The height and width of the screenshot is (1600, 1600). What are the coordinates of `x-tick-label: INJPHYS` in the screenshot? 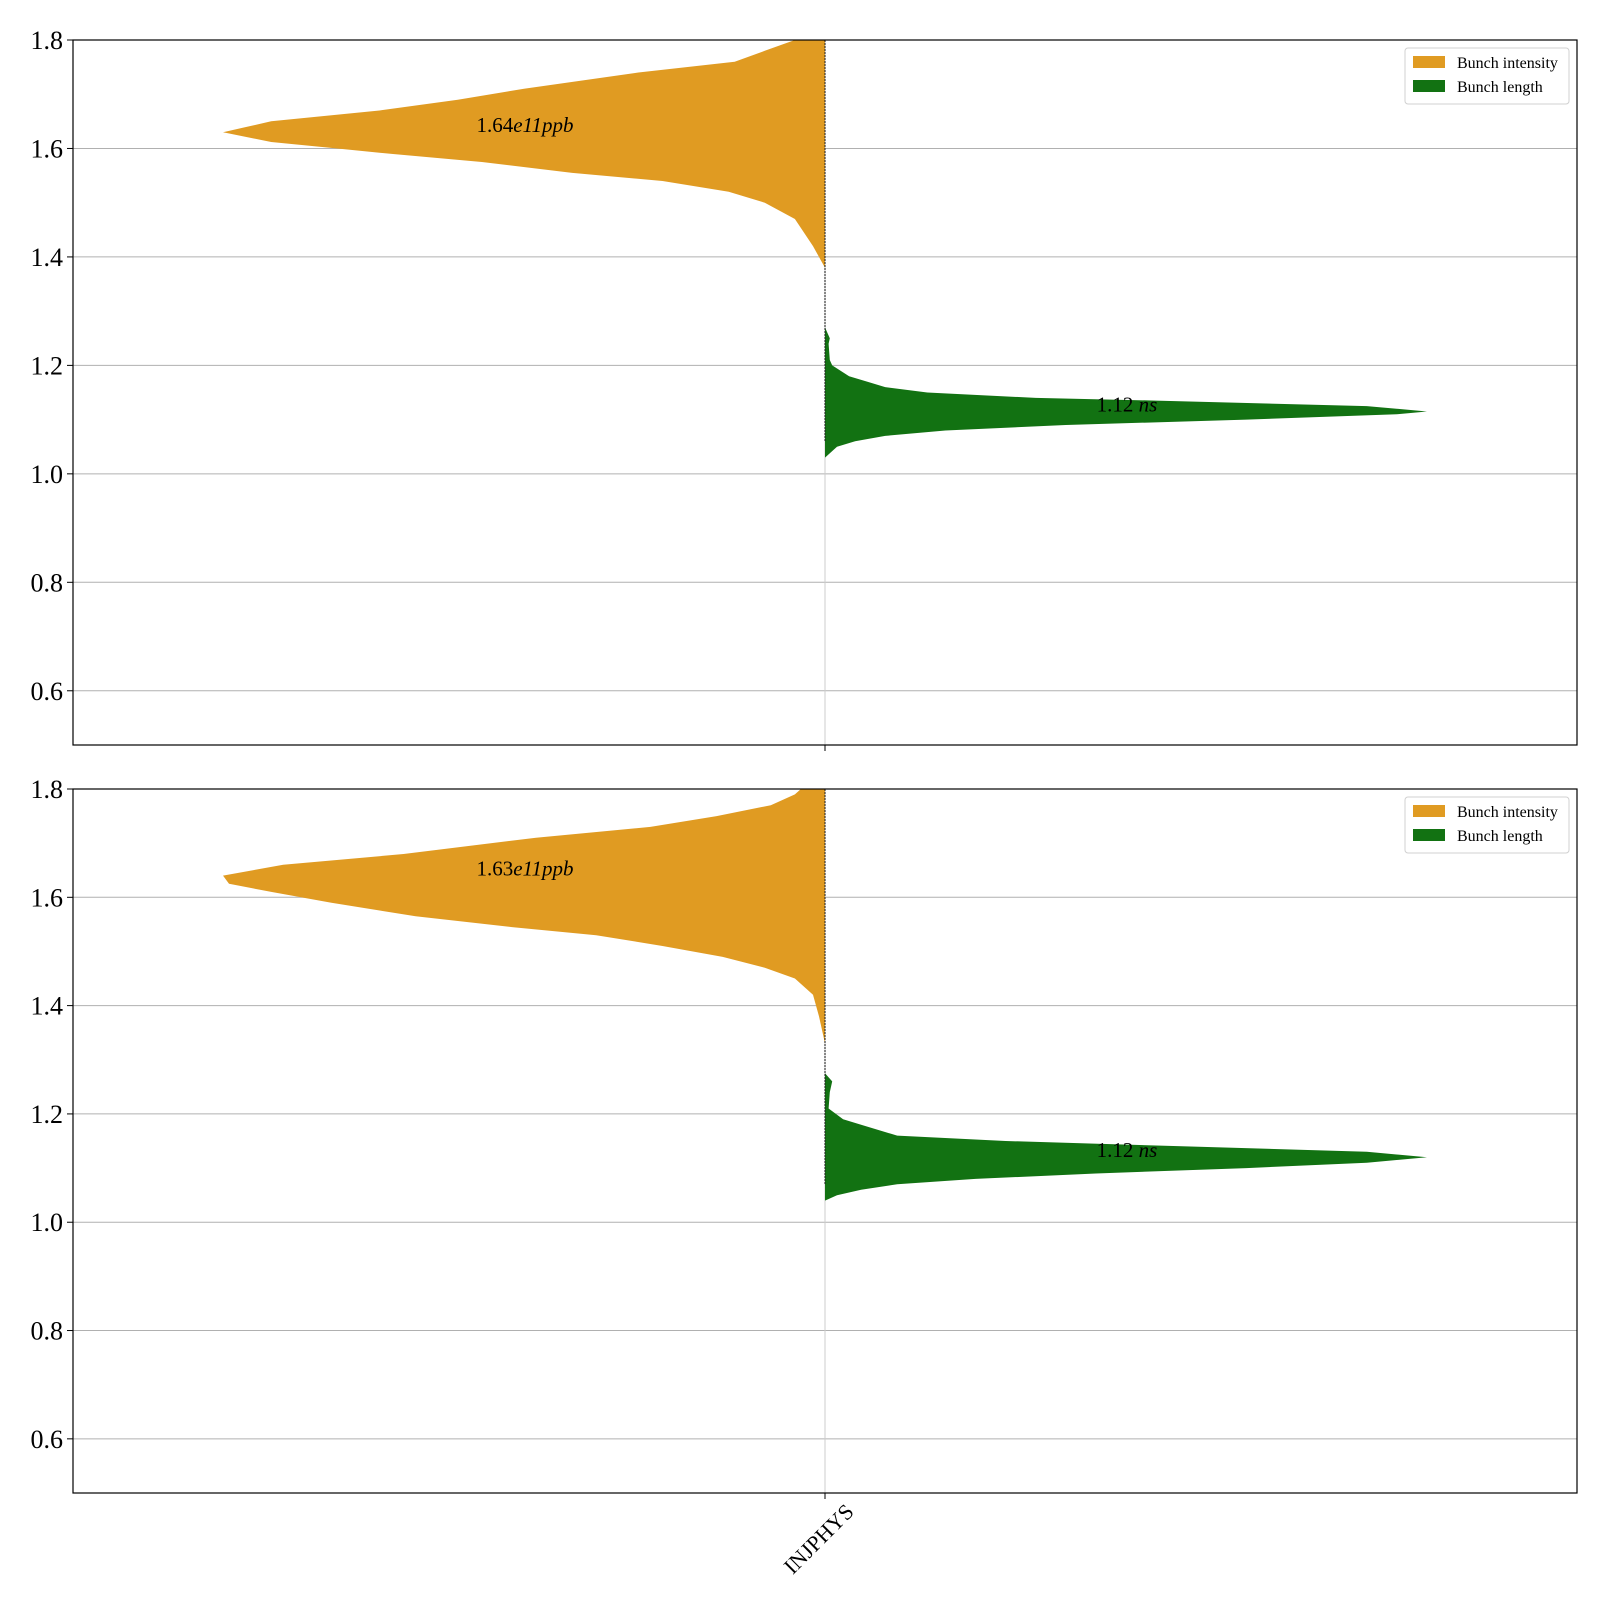 It's located at (819, 1539).